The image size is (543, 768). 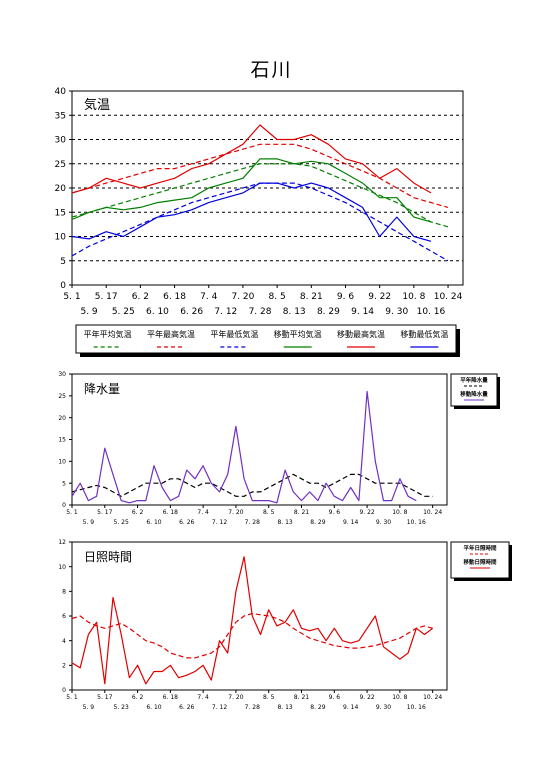 What do you see at coordinates (62, 542) in the screenshot?
I see `y-tick-label: 12` at bounding box center [62, 542].